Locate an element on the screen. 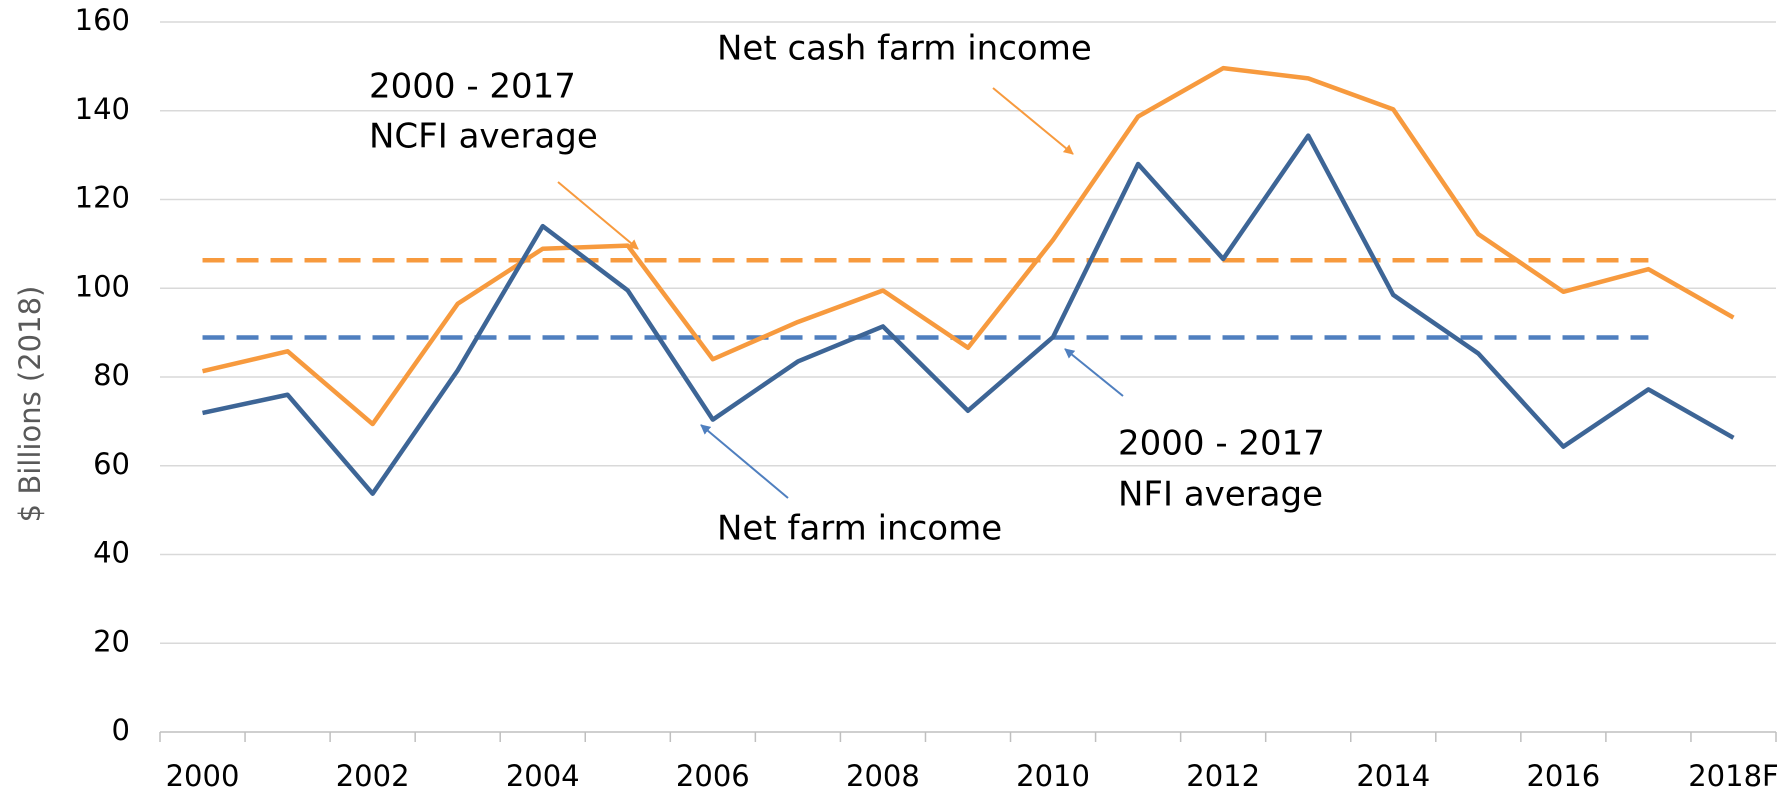  x-tick-label: 2018F is located at coordinates (1733, 776).